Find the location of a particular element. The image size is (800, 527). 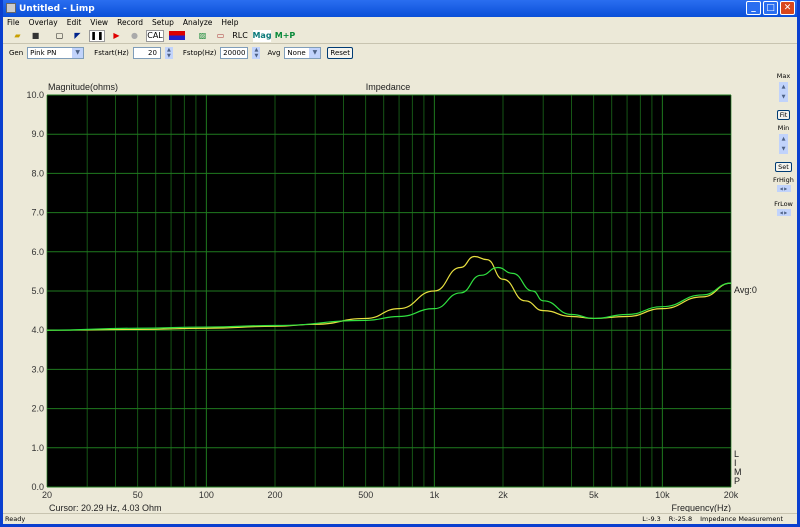

y-tick-label: 7.0 is located at coordinates (37, 213).